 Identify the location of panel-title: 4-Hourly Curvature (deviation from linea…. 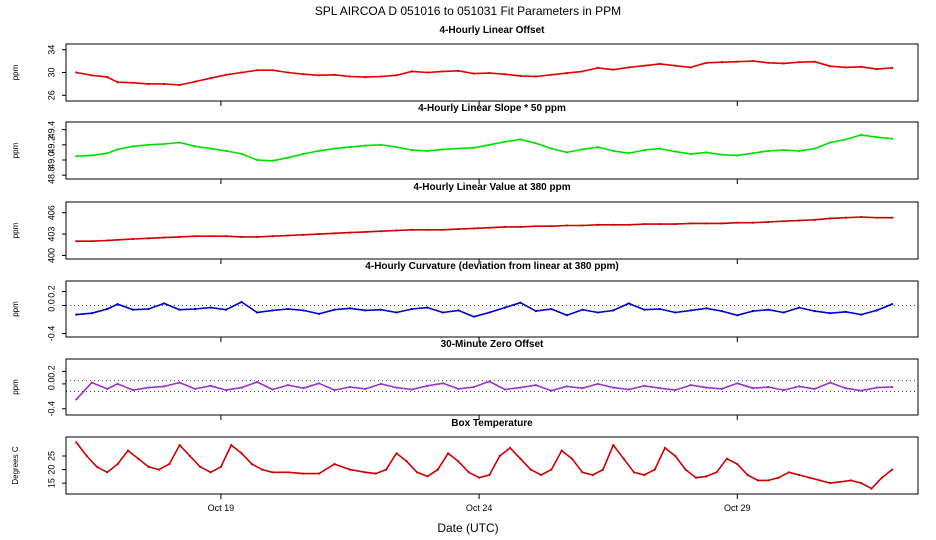
(491, 266).